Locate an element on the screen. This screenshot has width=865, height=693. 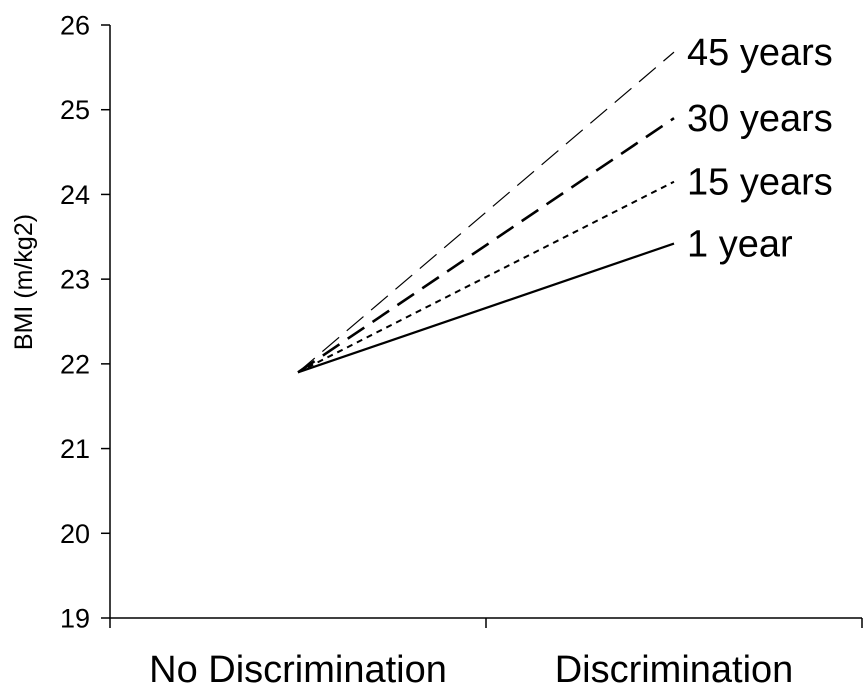
series-labels: 1 year 15 years 30 years 45 years is located at coordinates (760, 148).